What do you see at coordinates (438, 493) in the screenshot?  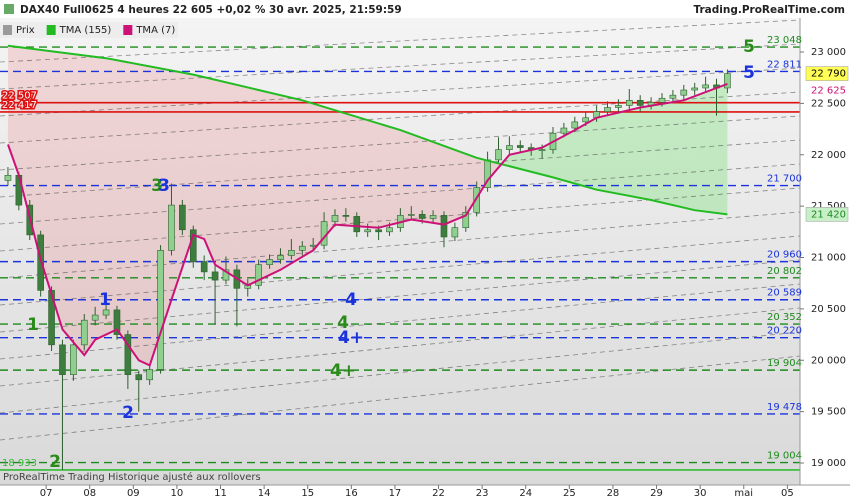 I see `x-tick-label: 22` at bounding box center [438, 493].